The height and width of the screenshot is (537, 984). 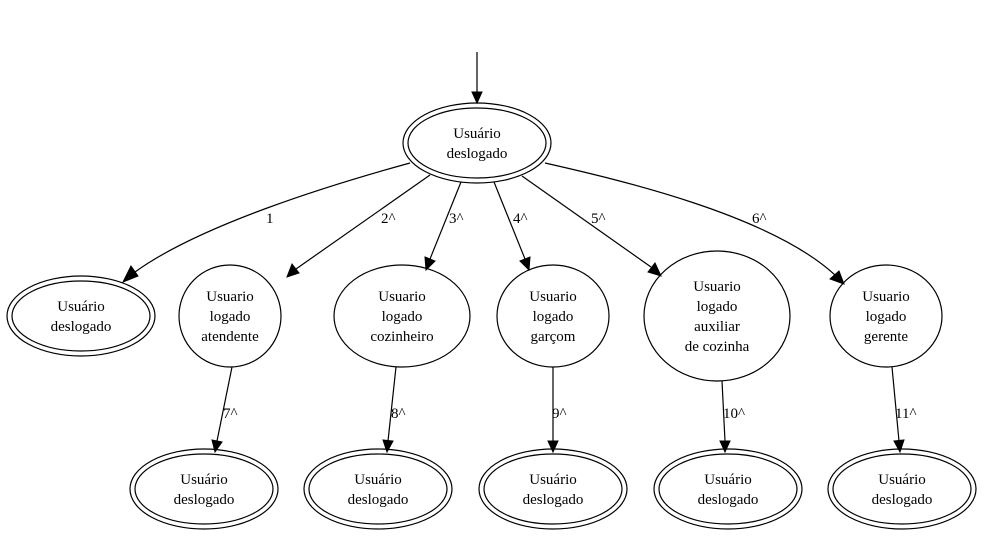 I want to click on node-garcom: Usuario logado garçom, so click(x=553, y=316).